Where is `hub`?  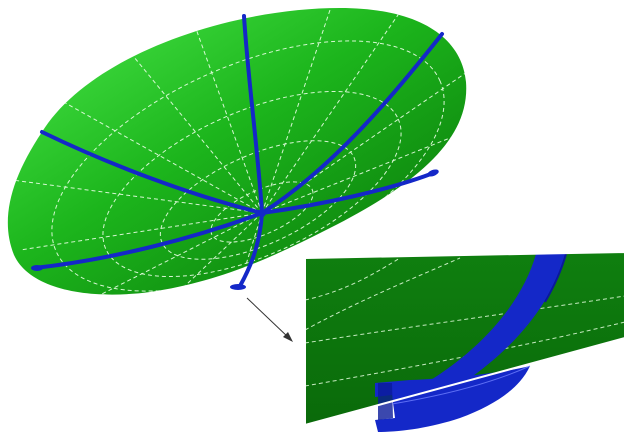
hub is located at coordinates (262, 213).